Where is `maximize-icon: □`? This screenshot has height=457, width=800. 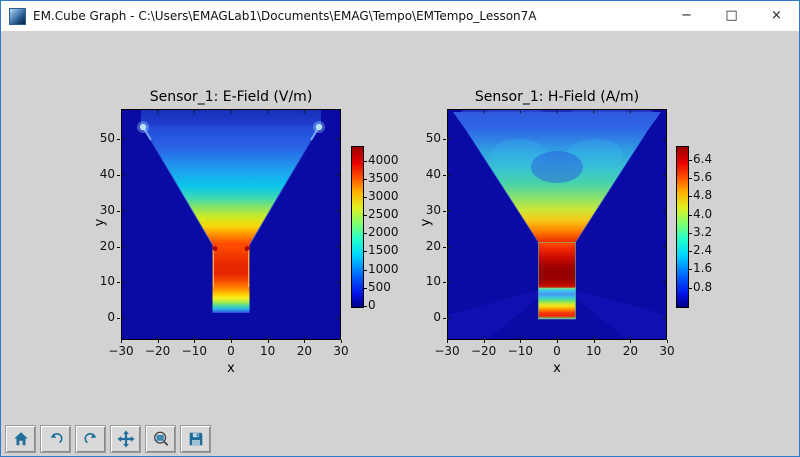 maximize-icon: □ is located at coordinates (731, 15).